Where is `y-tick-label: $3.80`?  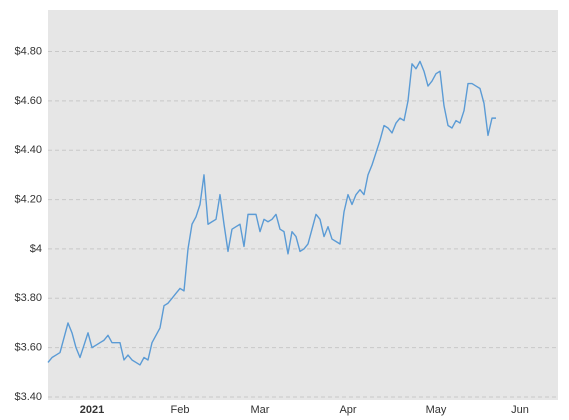 y-tick-label: $3.80 is located at coordinates (28, 298).